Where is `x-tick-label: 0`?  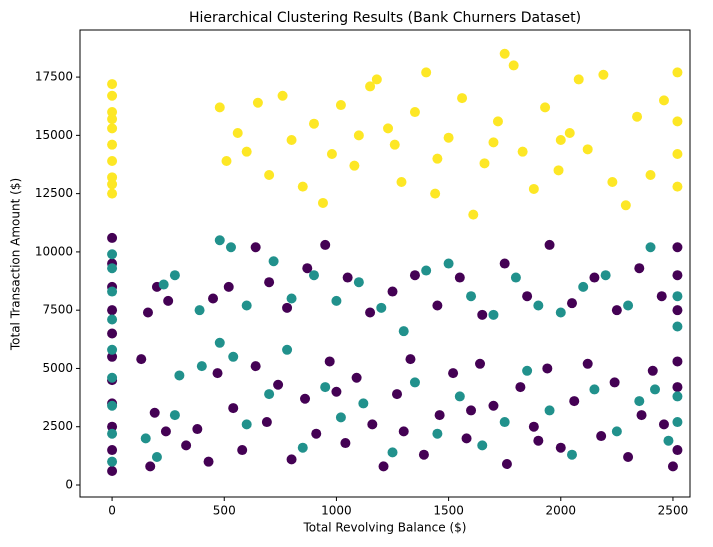
x-tick-label: 0 is located at coordinates (112, 511).